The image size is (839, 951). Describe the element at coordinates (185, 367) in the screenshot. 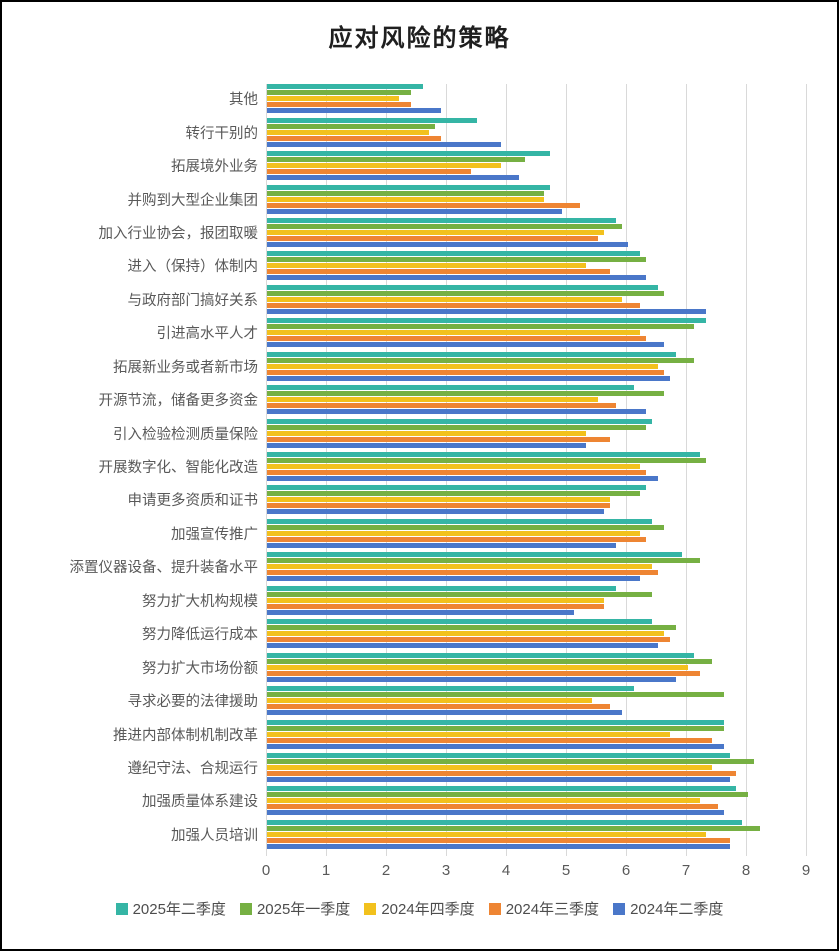

I see `category-label: 拓展新业务或者新市场` at that location.